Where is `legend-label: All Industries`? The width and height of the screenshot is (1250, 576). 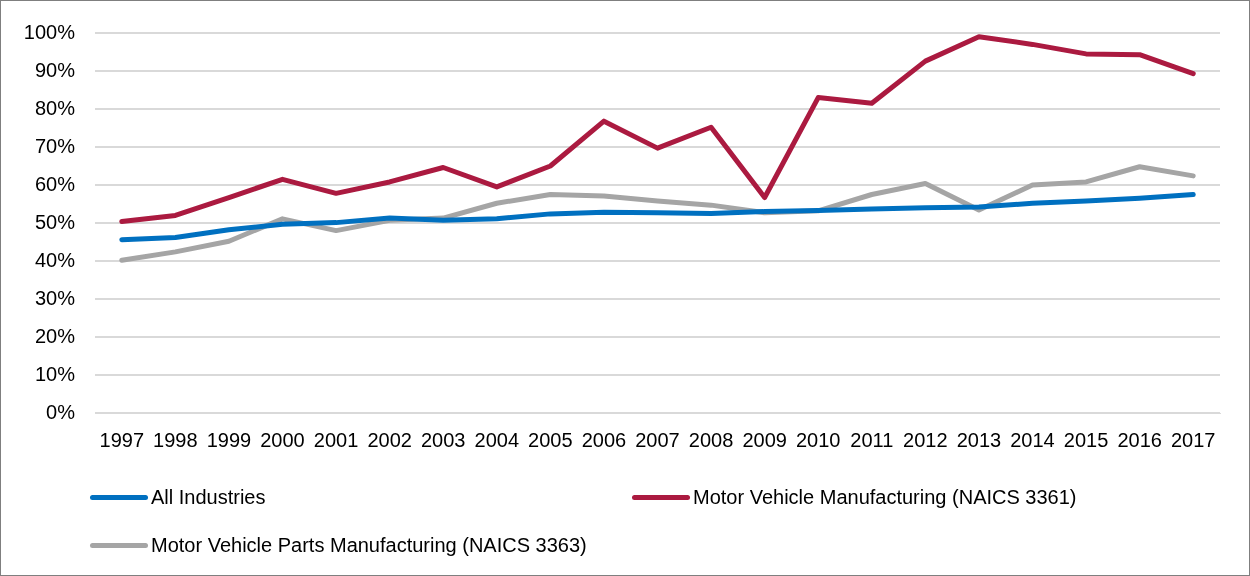
legend-label: All Industries is located at coordinates (208, 497).